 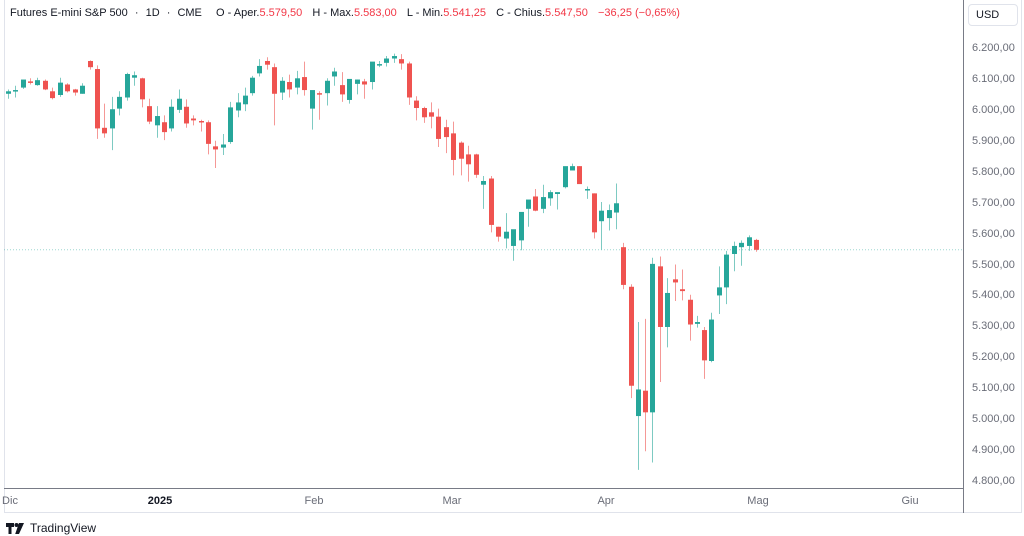 I want to click on time-axis: Dic 2025 Feb Mar Apr Mag Giu, so click(x=482, y=500).